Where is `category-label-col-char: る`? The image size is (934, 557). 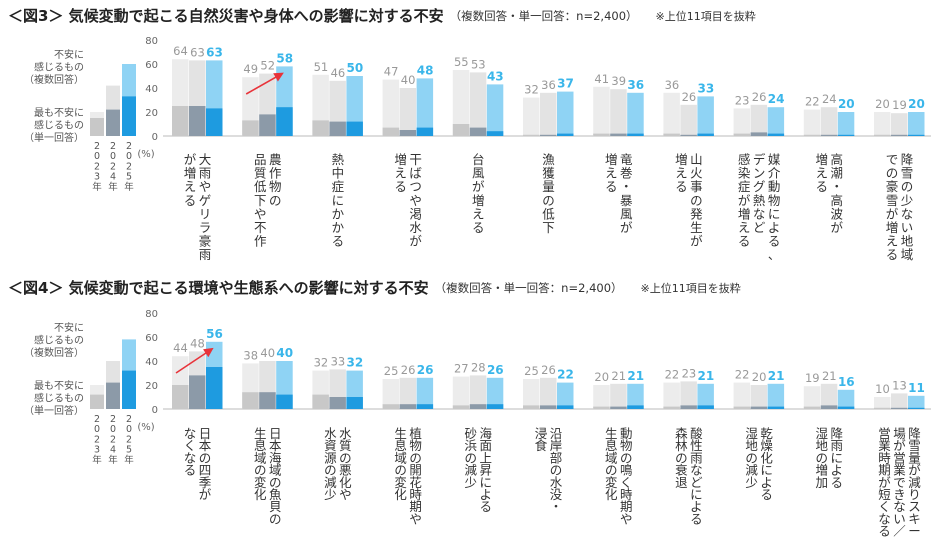
category-label-col-char: る is located at coordinates (611, 186).